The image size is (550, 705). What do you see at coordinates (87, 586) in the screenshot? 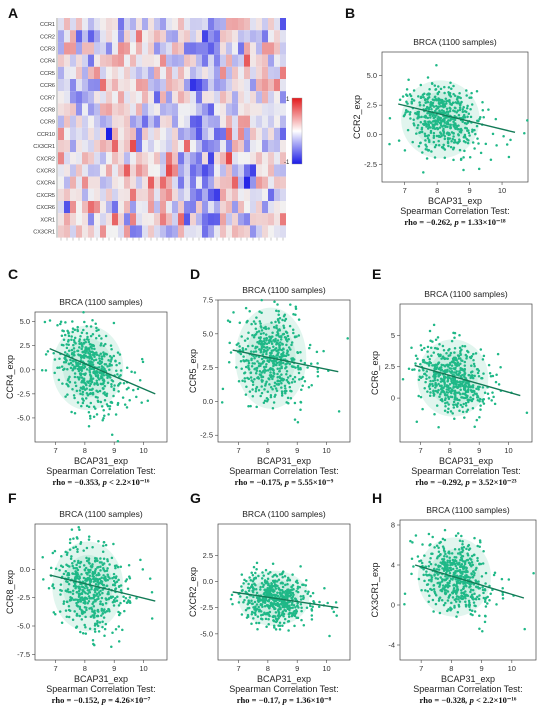
I see `density-cloud-inner` at bounding box center [87, 586].